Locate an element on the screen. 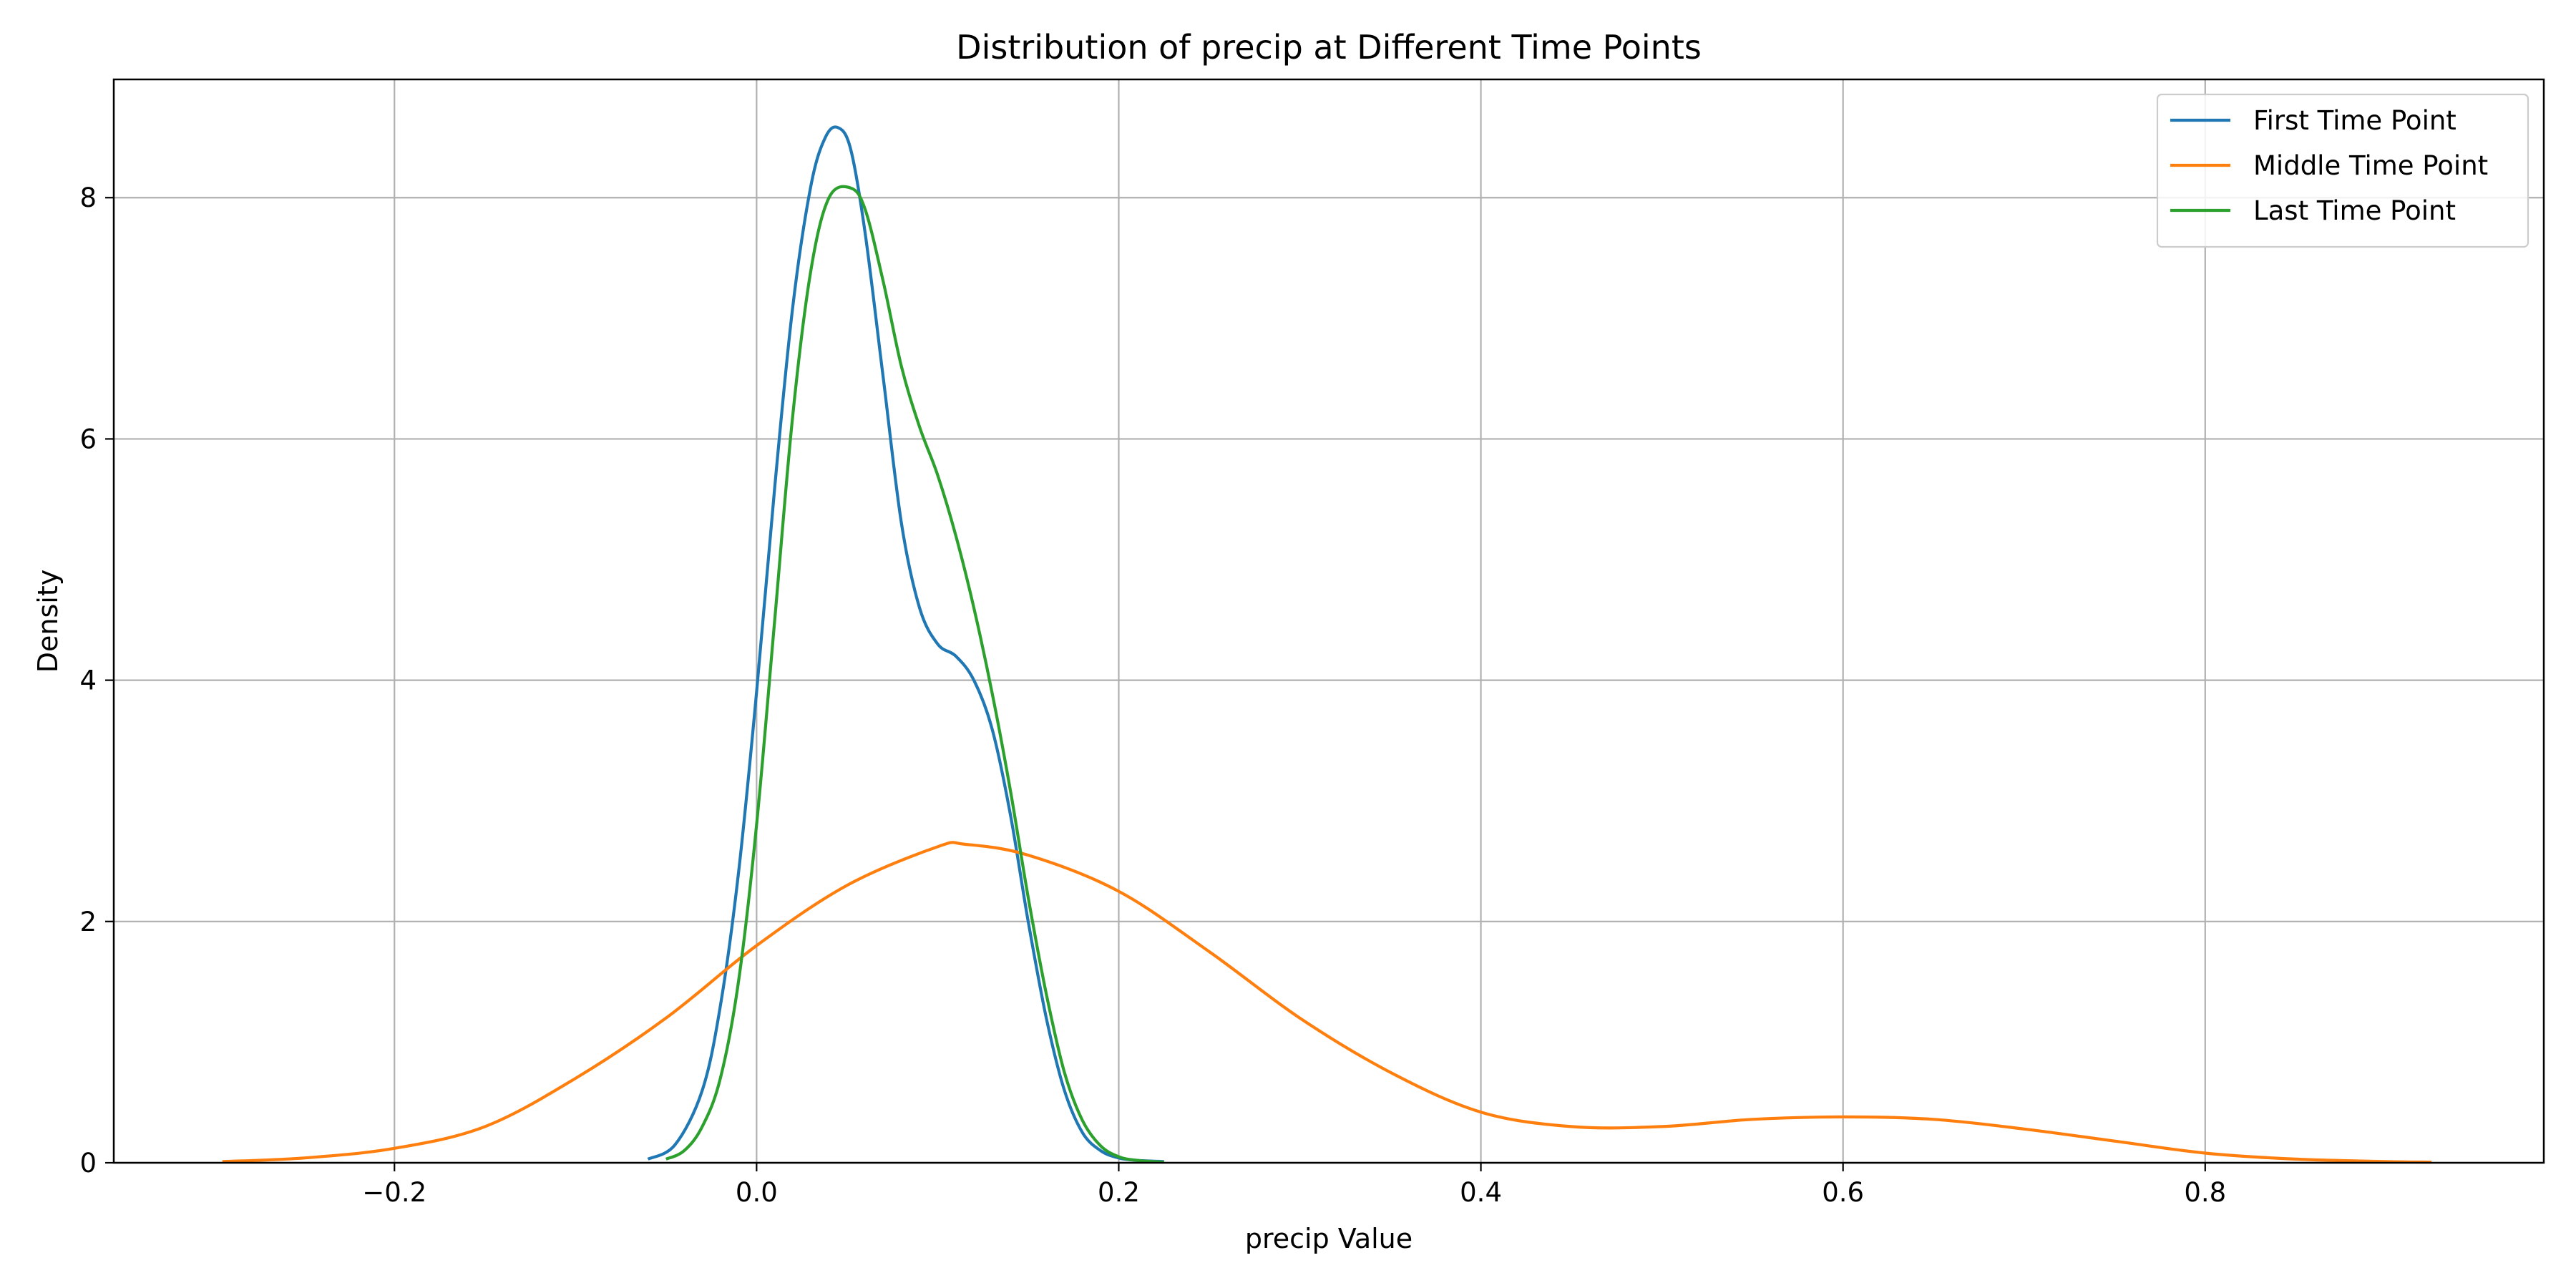  x-tick-label: 0.6 is located at coordinates (1843, 1192).